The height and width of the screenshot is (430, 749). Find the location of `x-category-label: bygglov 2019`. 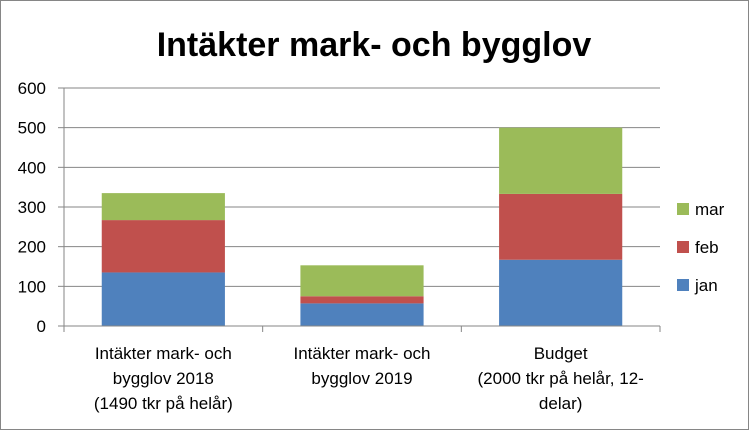

x-category-label: bygglov 2019 is located at coordinates (361, 378).